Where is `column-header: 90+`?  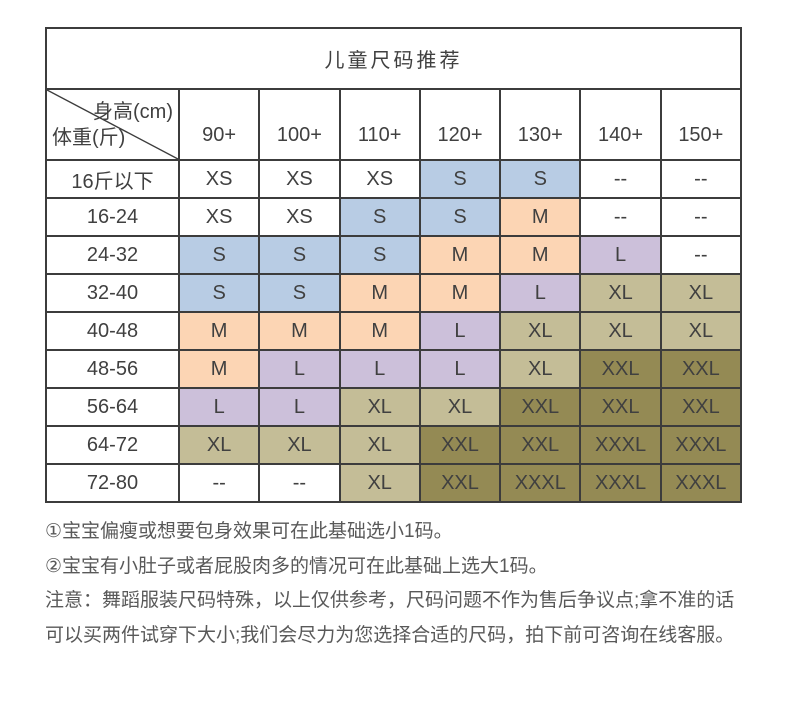 column-header: 90+ is located at coordinates (219, 124).